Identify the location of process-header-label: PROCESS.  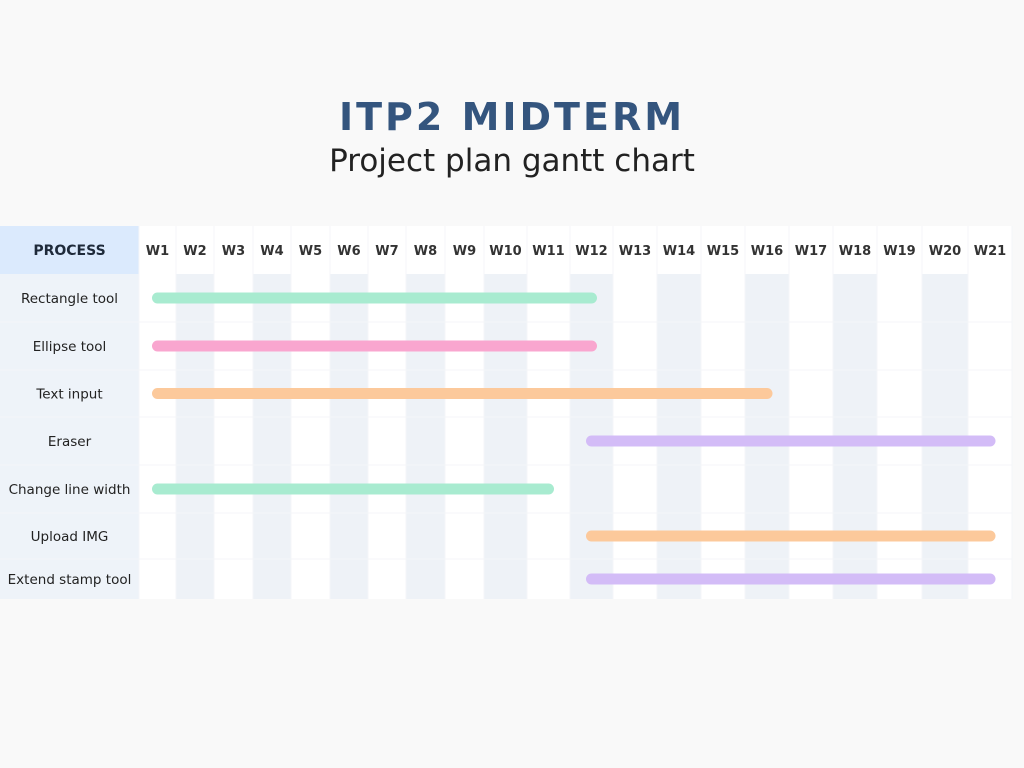
(69, 251).